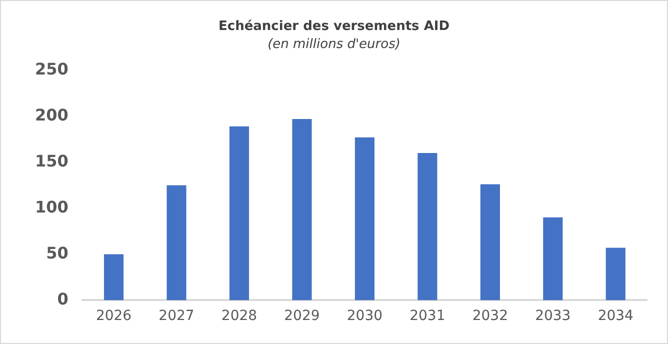 The image size is (668, 344). Describe the element at coordinates (51, 114) in the screenshot. I see `y-tick-label: 200` at that location.